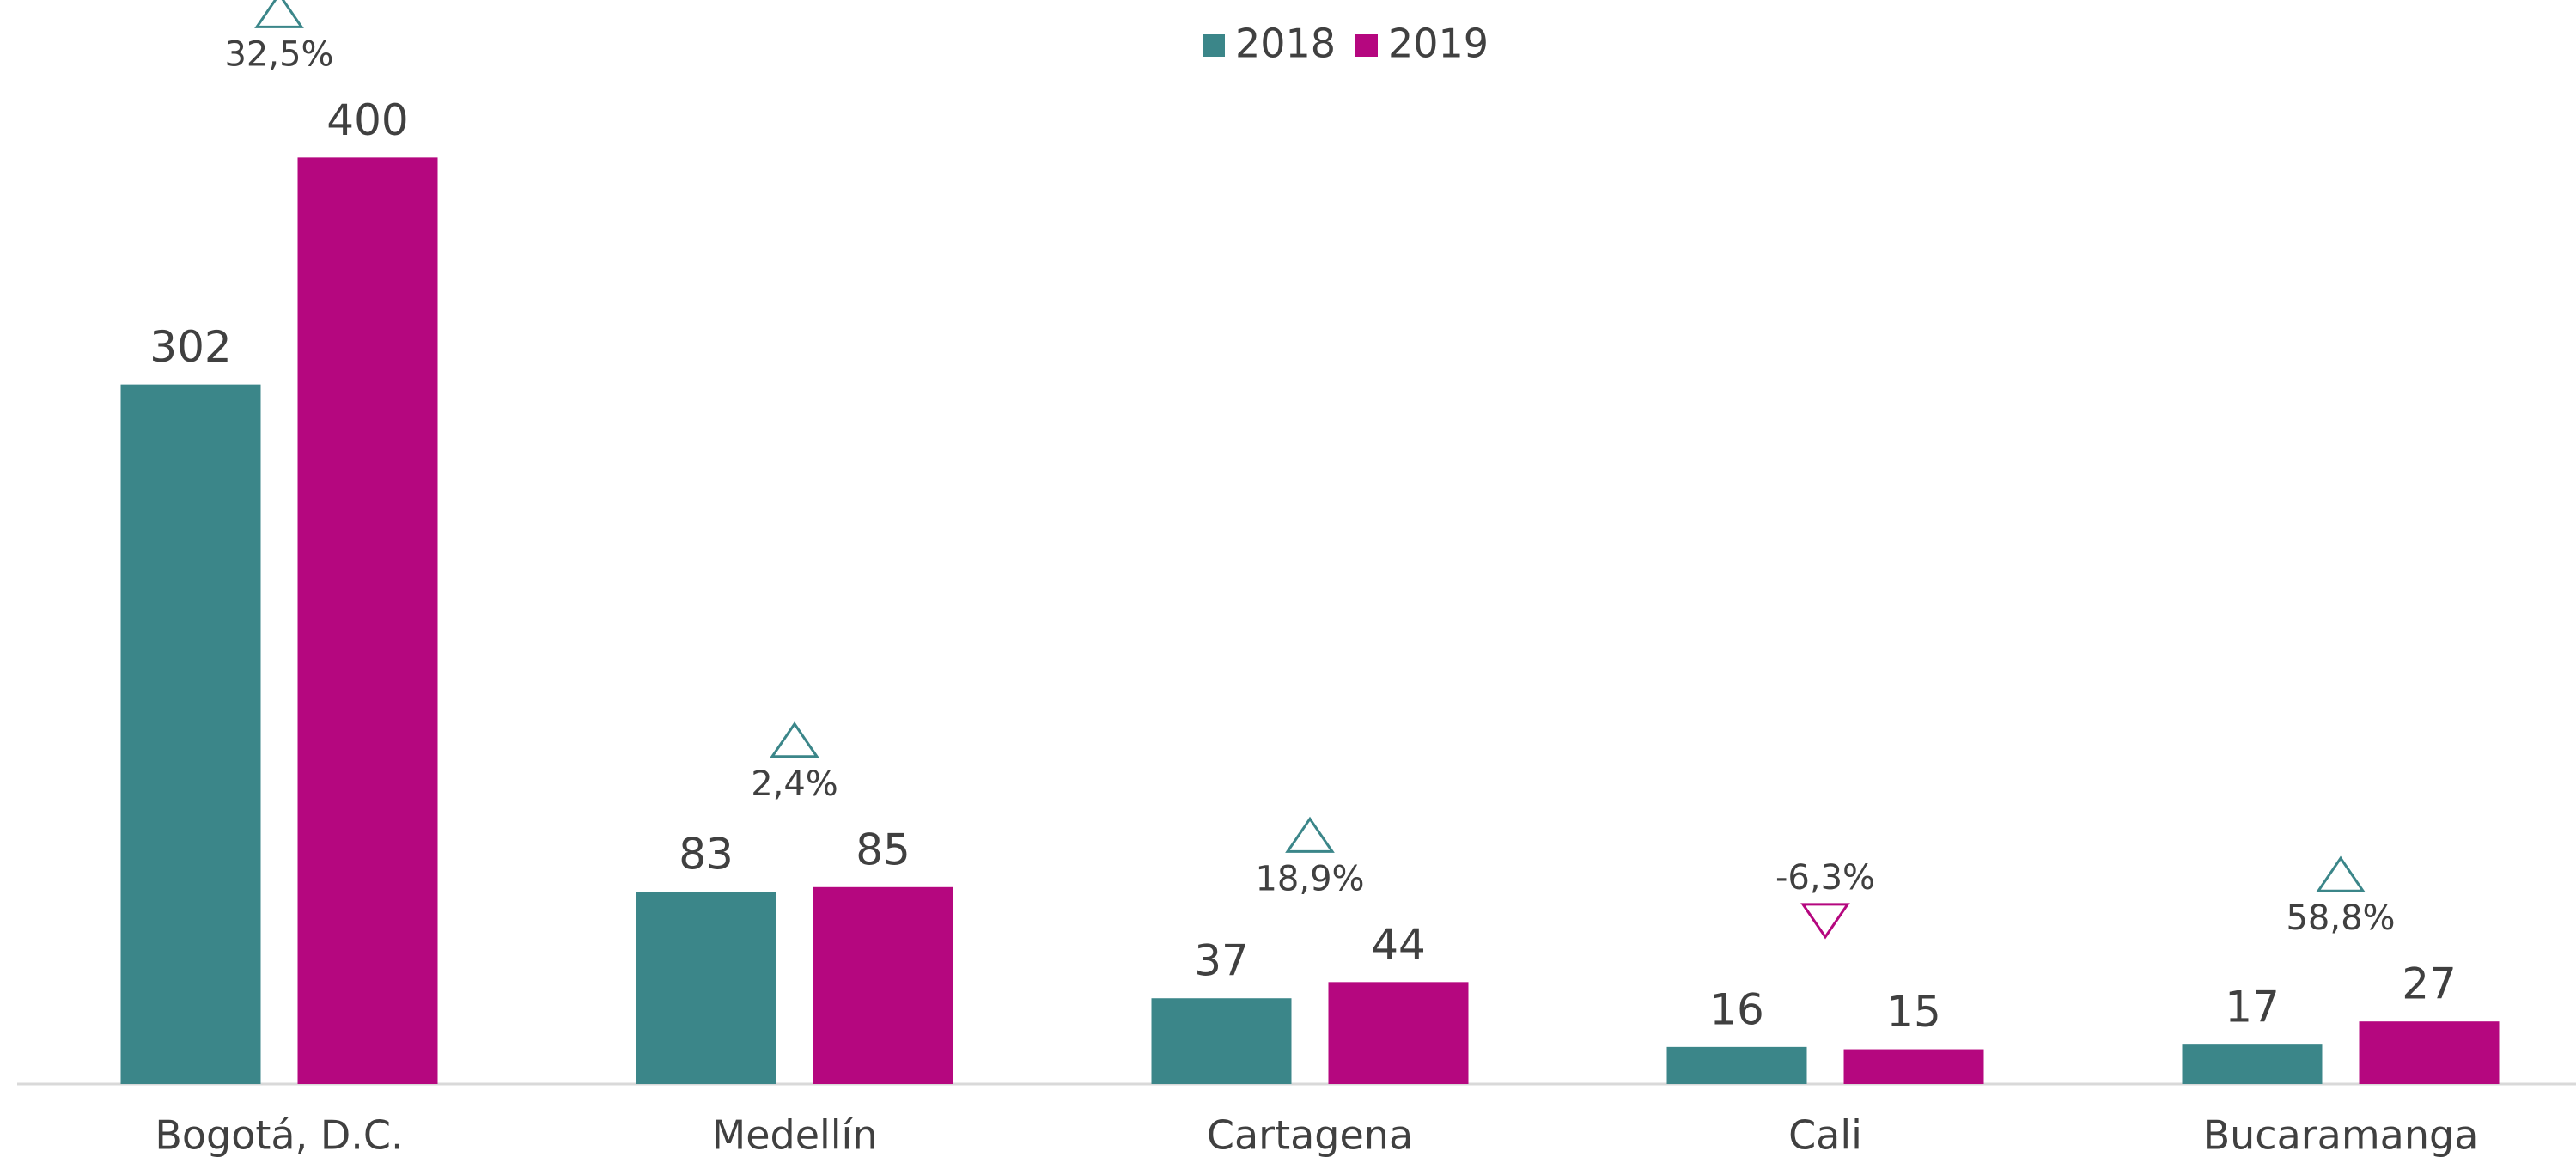 The image size is (2576, 1169). I want to click on x-tick-label: Bogotá, D.C., so click(279, 1135).